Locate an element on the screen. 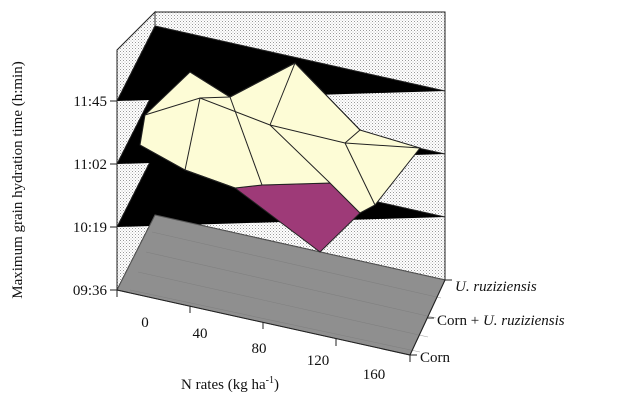  z-tick-label: 09:36 is located at coordinates (90, 291).